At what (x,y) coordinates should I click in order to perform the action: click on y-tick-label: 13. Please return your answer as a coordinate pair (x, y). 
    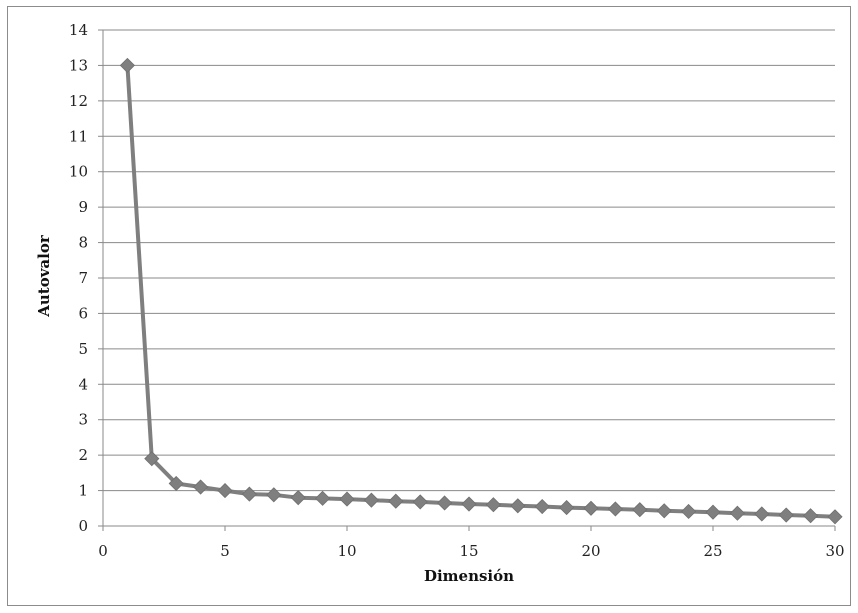
    Looking at the image, I should click on (78, 65).